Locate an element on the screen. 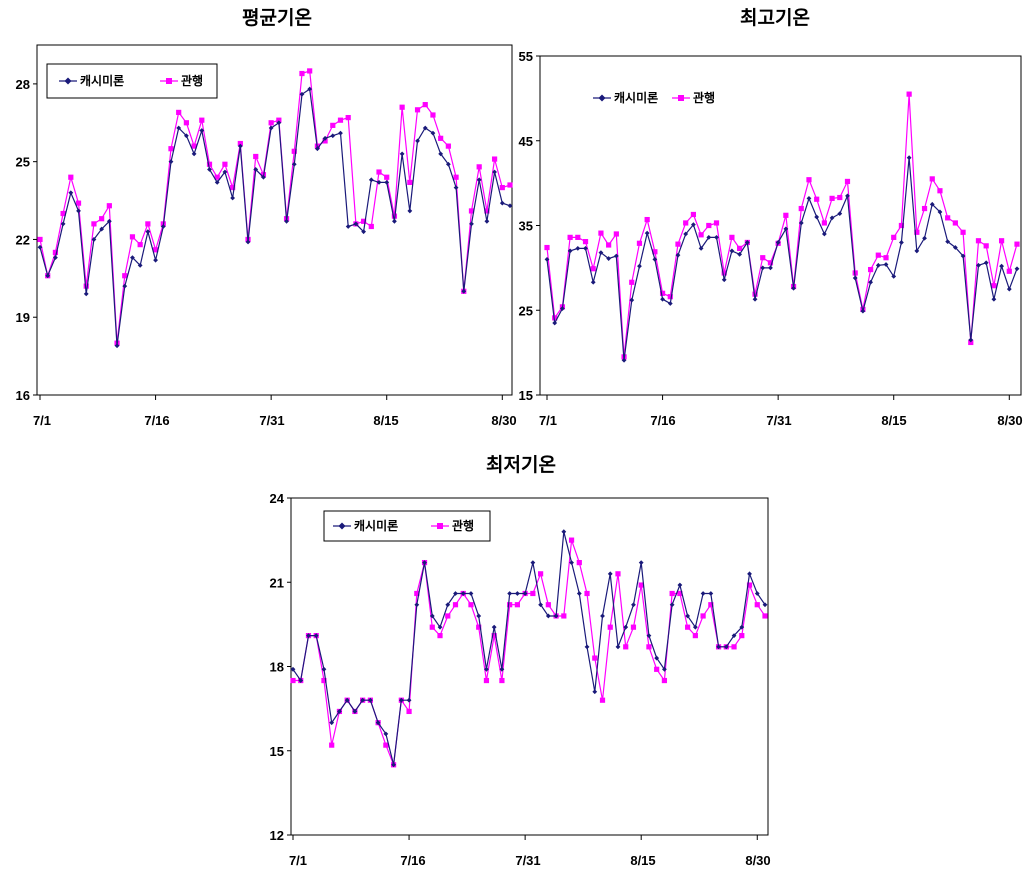 The height and width of the screenshot is (874, 1029). series-line-cashmilon is located at coordinates (782, 259).